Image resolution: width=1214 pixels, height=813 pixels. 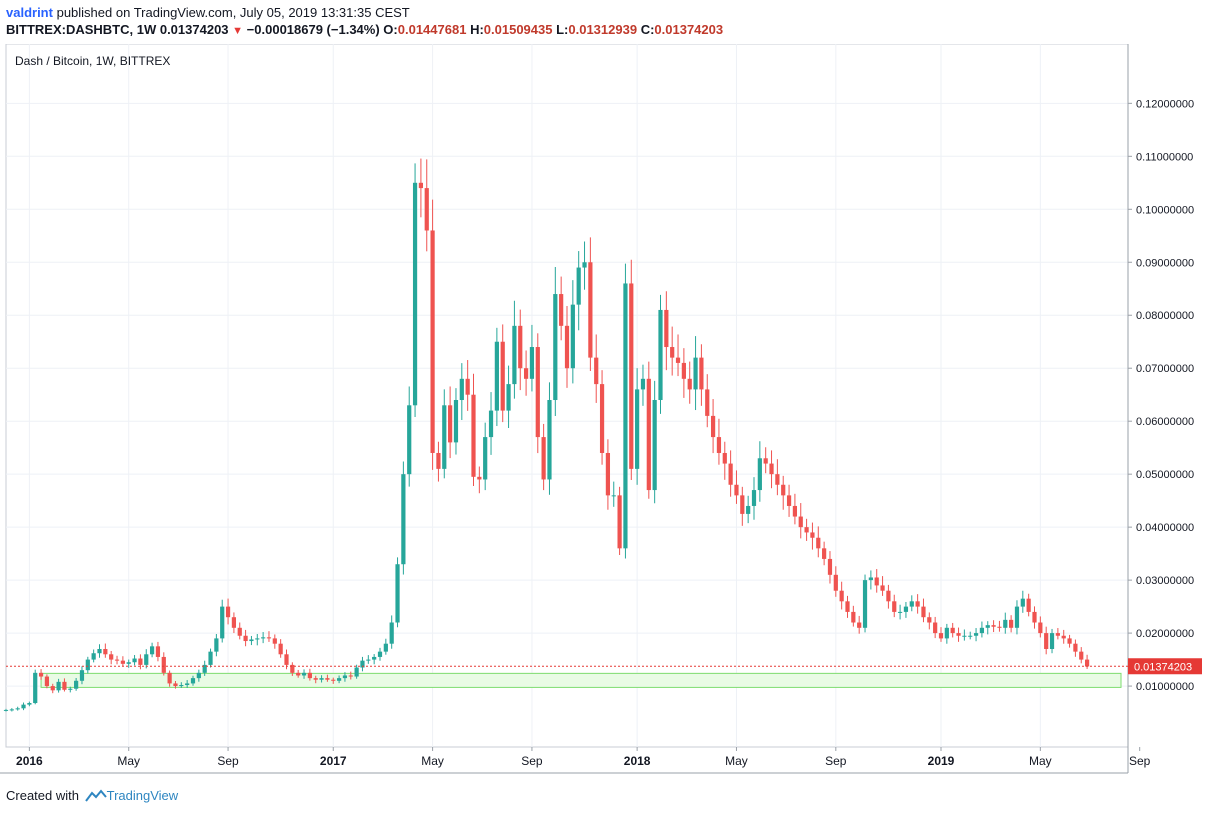 I want to click on x-tick-label: 2019, so click(x=941, y=761).